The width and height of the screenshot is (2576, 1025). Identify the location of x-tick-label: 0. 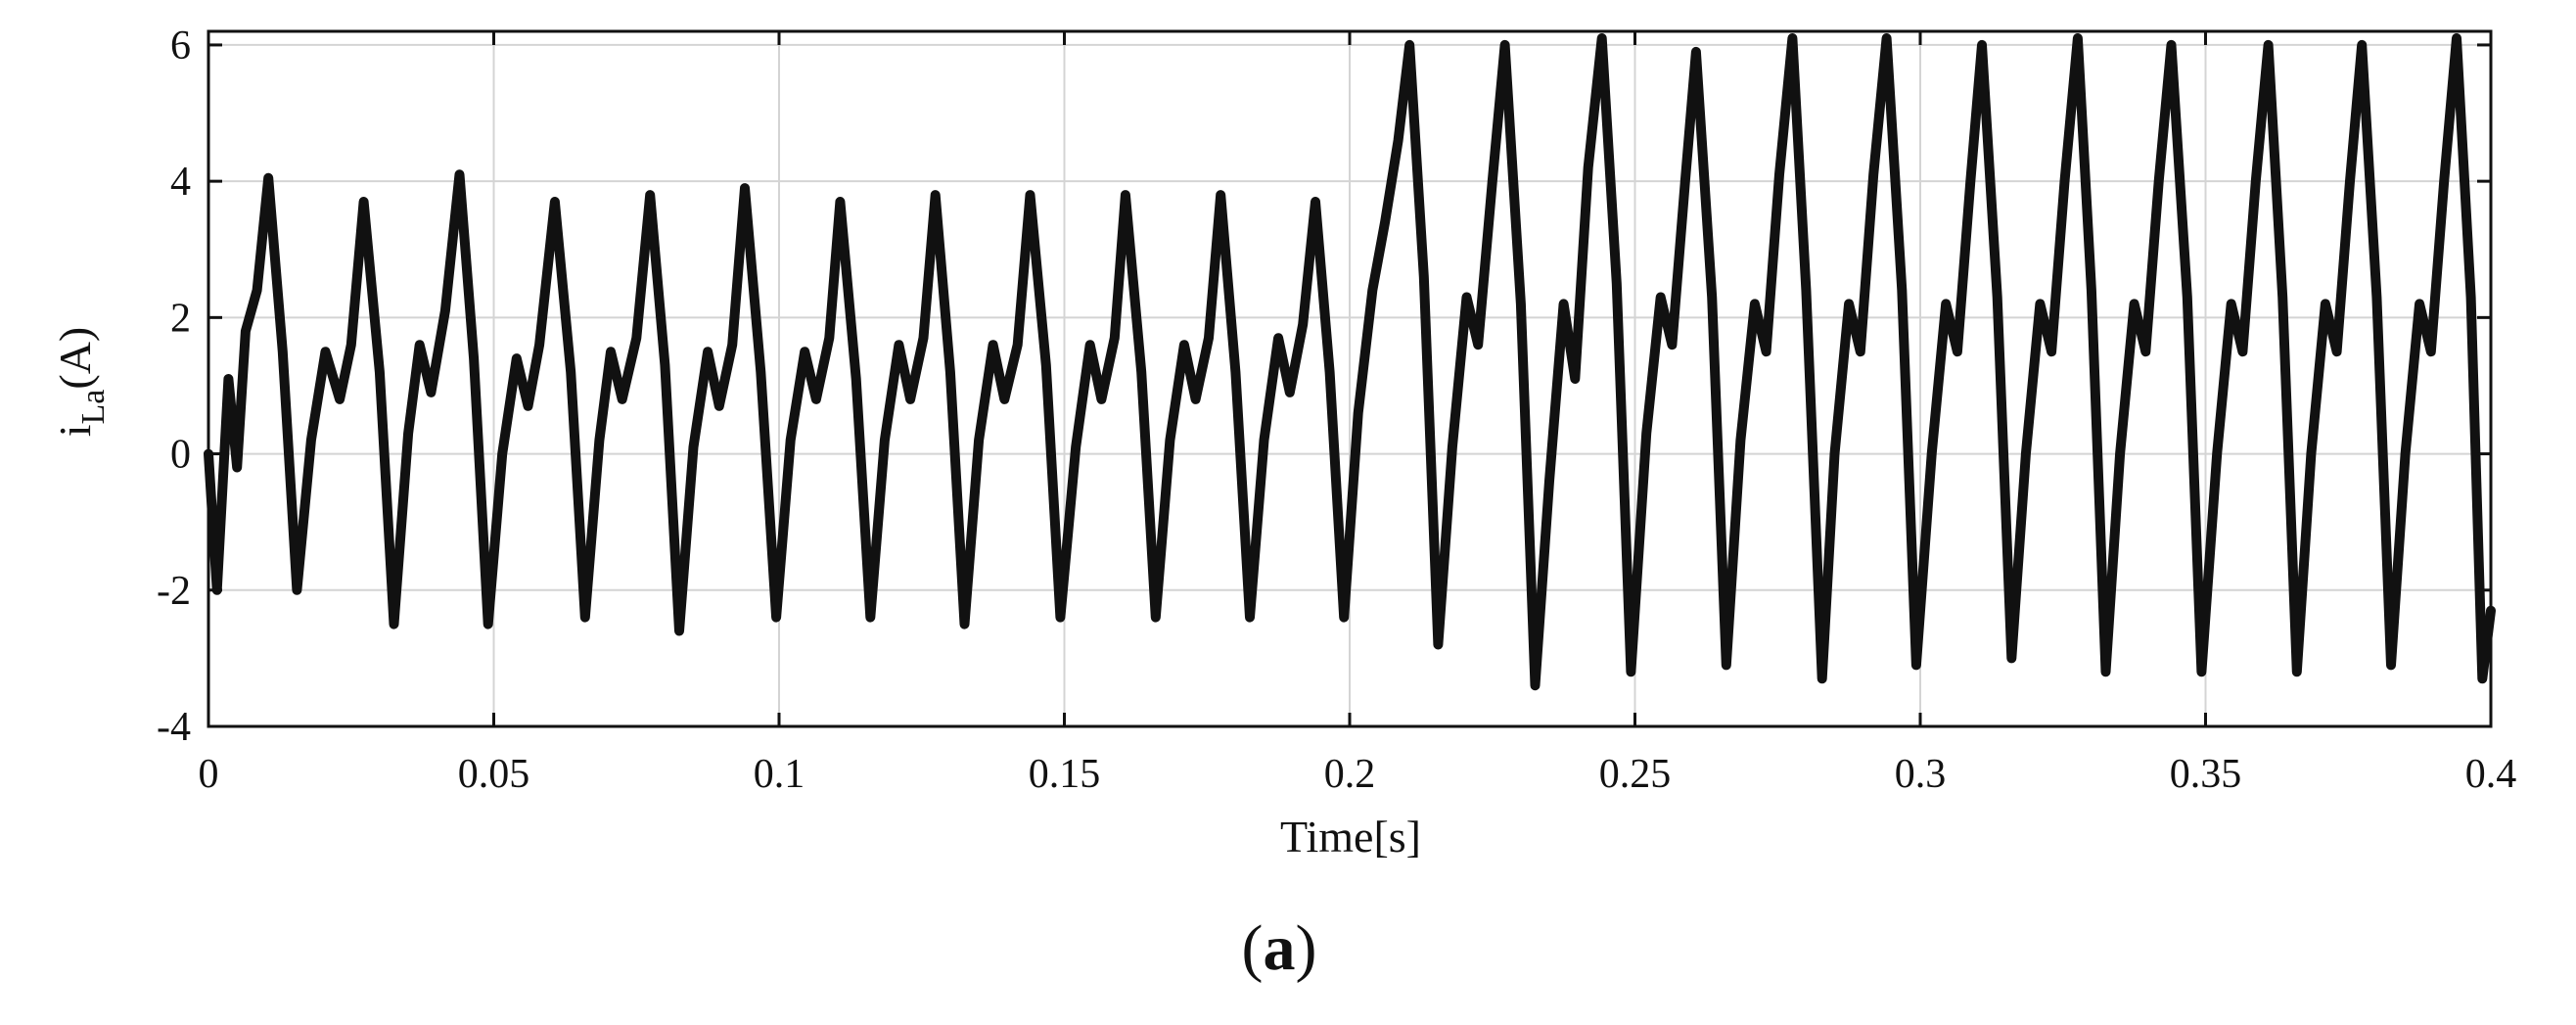
(209, 774).